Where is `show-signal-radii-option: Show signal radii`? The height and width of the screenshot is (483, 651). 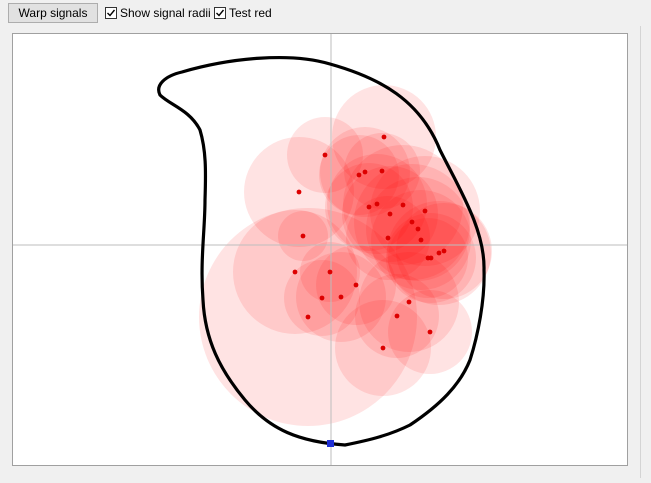
show-signal-radii-option: Show signal radii is located at coordinates (158, 13).